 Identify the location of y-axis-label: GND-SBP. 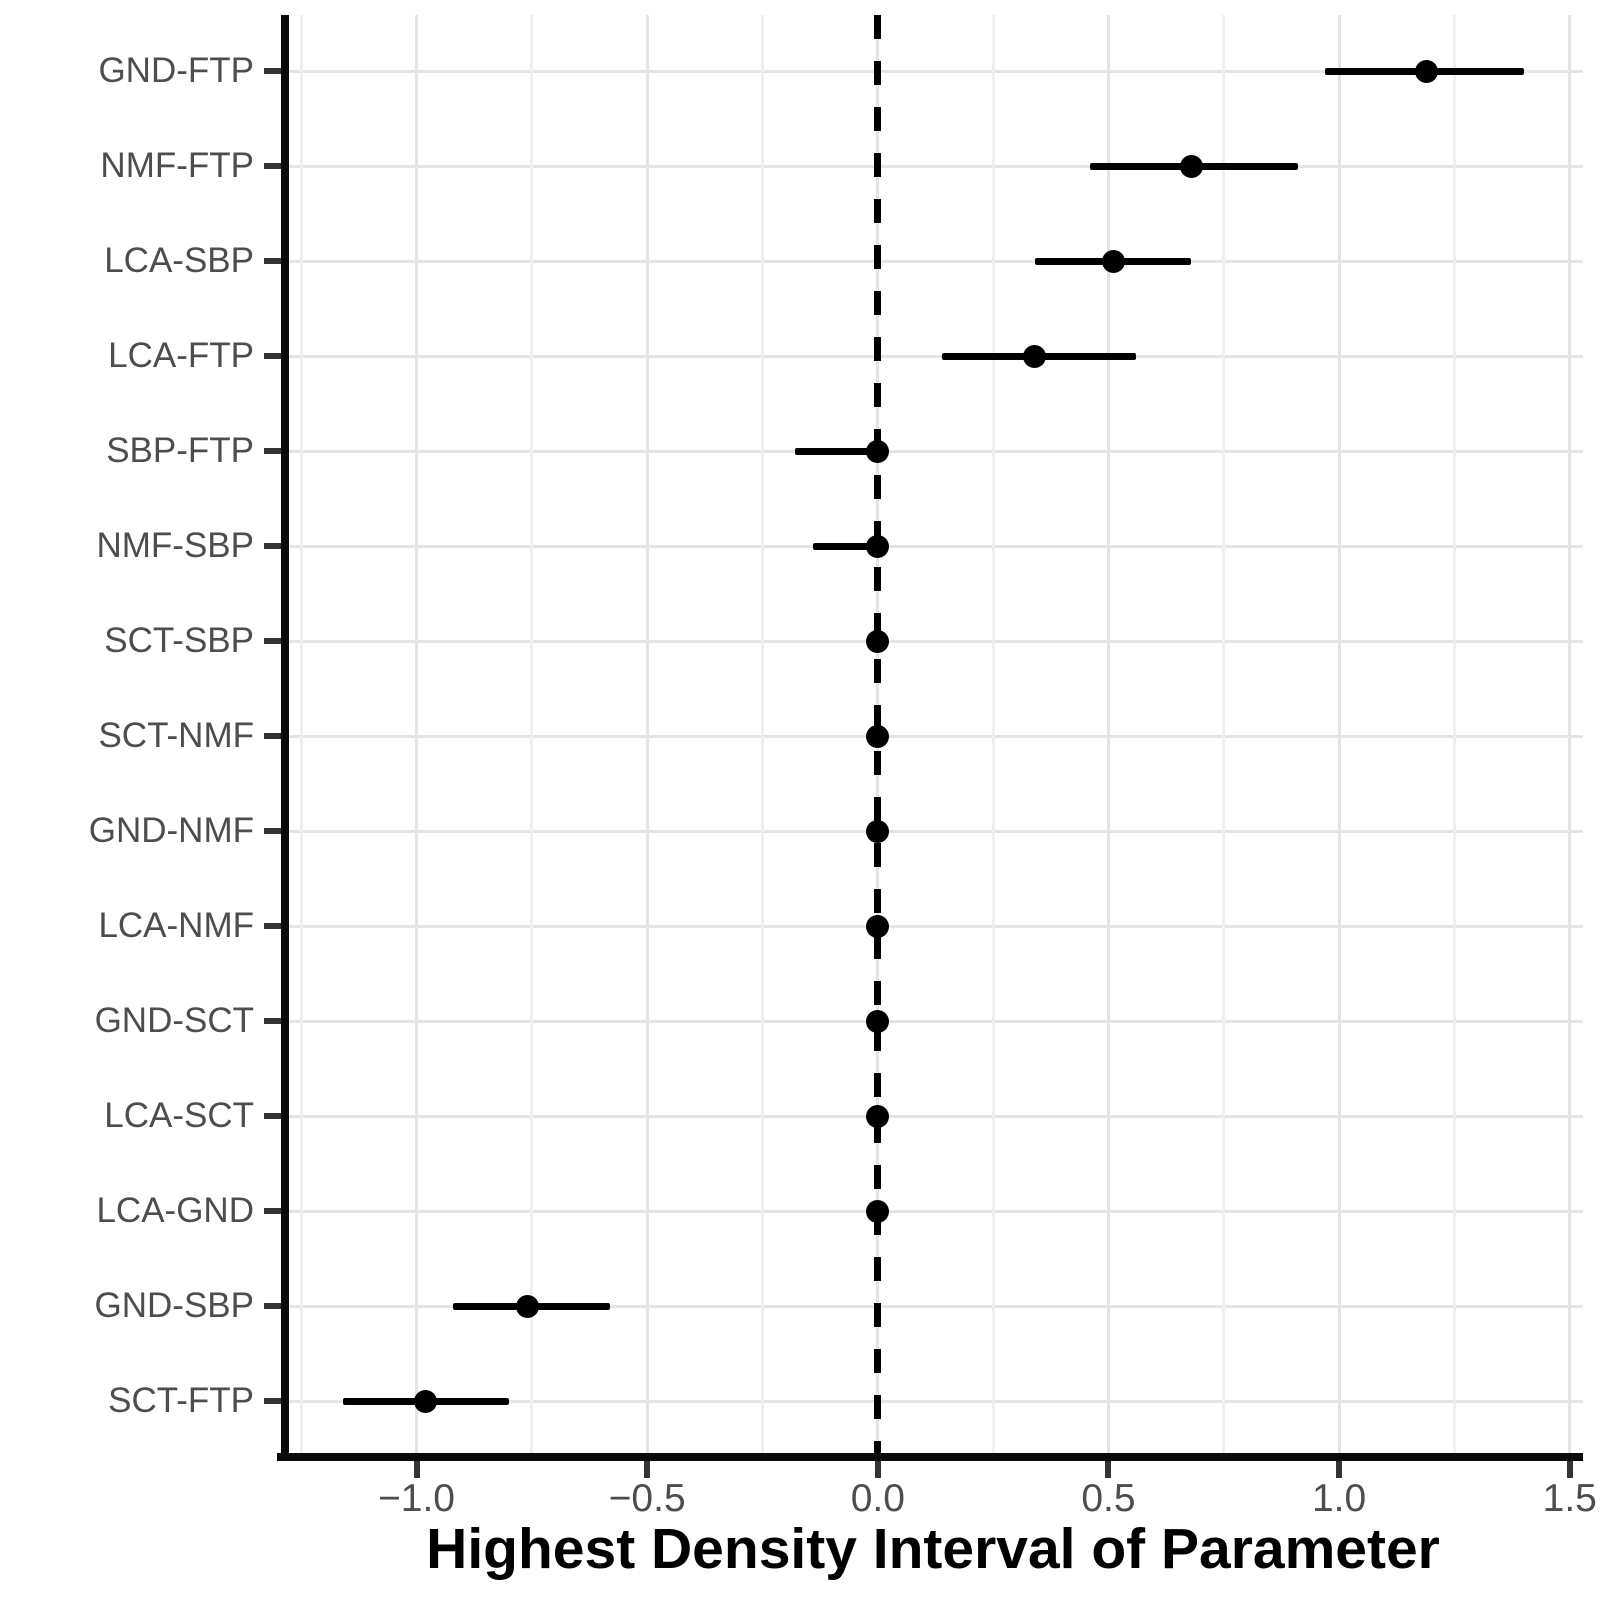
(174, 1305).